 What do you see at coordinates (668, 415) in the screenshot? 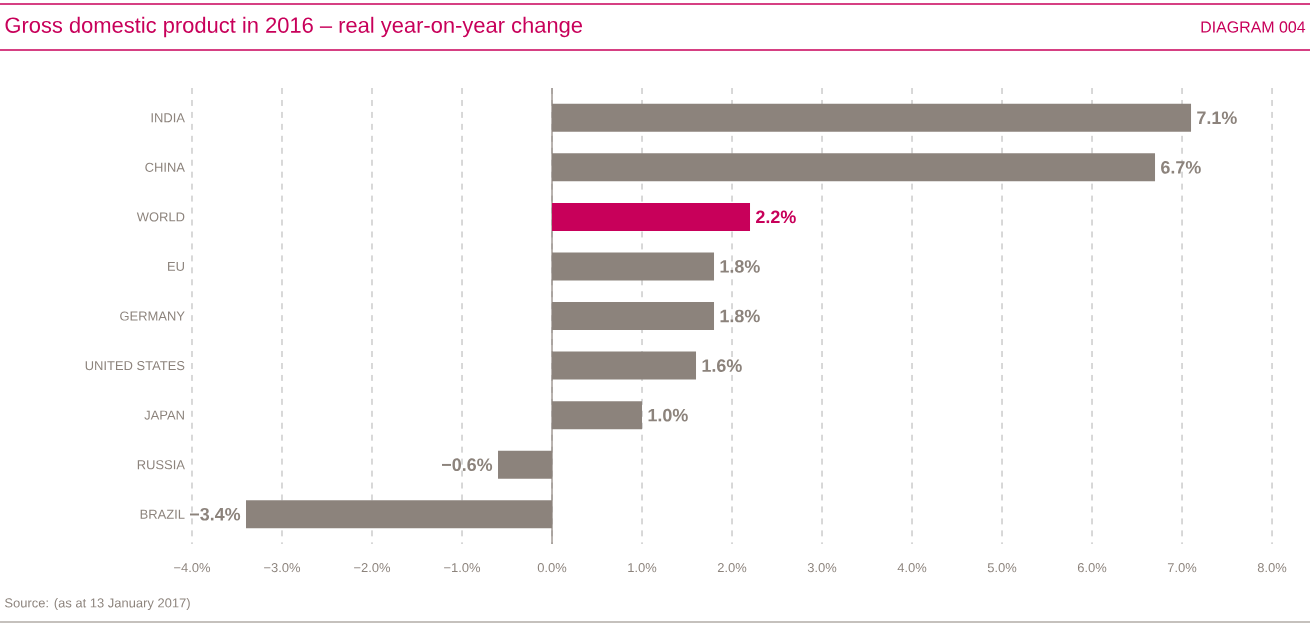
I see `data-label: 1.0%` at bounding box center [668, 415].